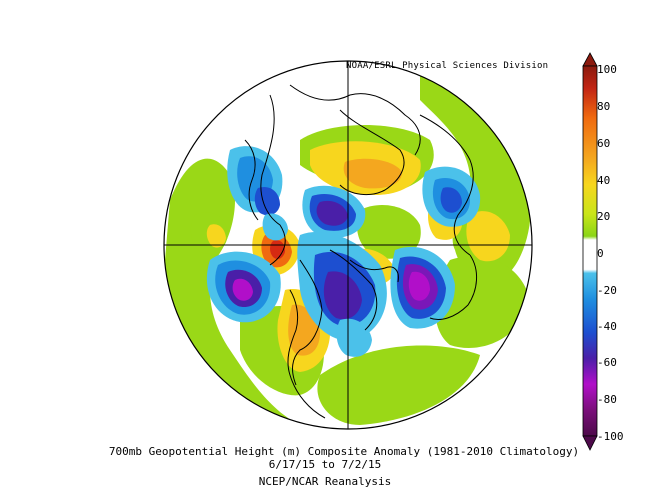 The width and height of the screenshot is (650, 503). I want to click on anomaly-negative-dblue, so click(451, 200).